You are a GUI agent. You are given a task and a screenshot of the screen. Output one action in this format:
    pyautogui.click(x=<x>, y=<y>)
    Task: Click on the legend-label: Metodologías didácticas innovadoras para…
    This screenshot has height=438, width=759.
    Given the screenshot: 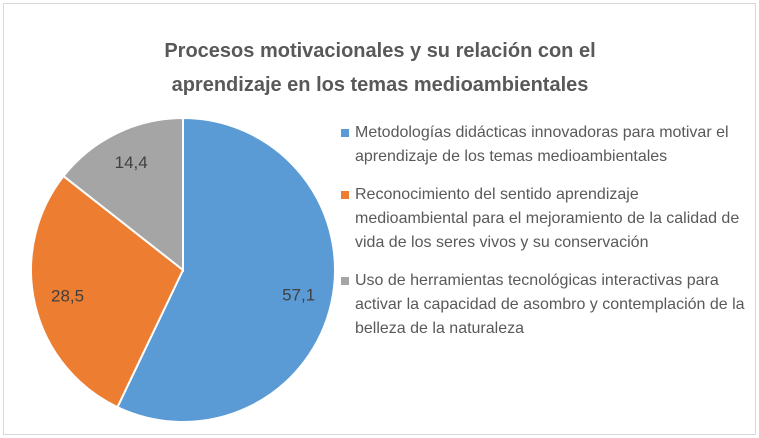 What is the action you would take?
    pyautogui.click(x=542, y=144)
    